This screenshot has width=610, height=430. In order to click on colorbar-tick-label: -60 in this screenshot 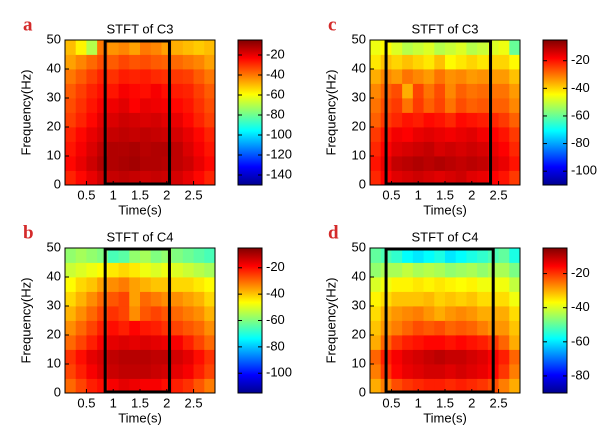, I will do `click(580, 340)`.